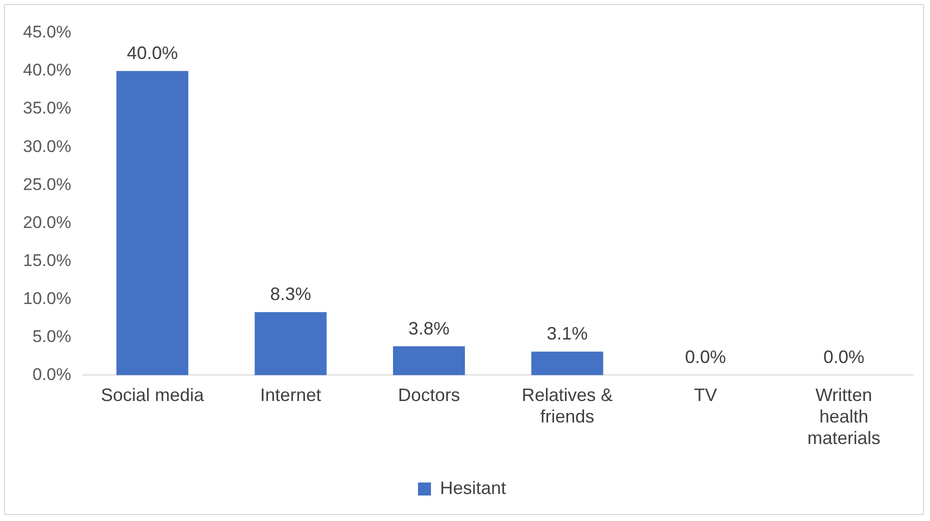 The height and width of the screenshot is (521, 930). I want to click on x-tick-label: TV, so click(706, 394).